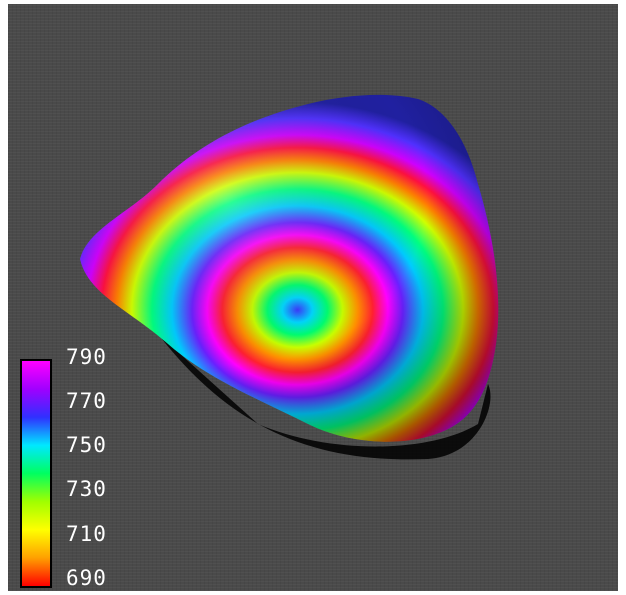  What do you see at coordinates (324, 397) in the screenshot?
I see `surface-shadow` at bounding box center [324, 397].